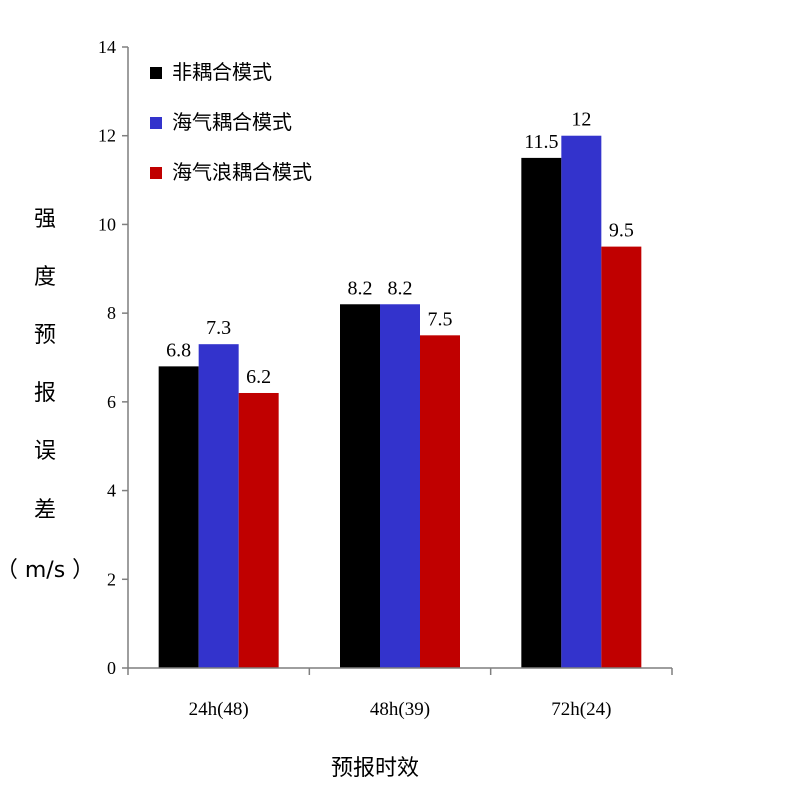 The width and height of the screenshot is (800, 800). I want to click on y-tick-label: 12, so click(107, 136).